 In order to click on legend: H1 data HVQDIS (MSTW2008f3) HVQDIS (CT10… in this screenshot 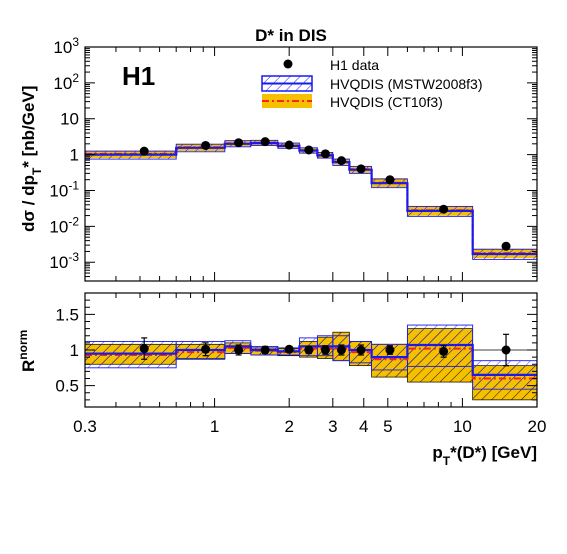, I will do `click(371, 83)`.